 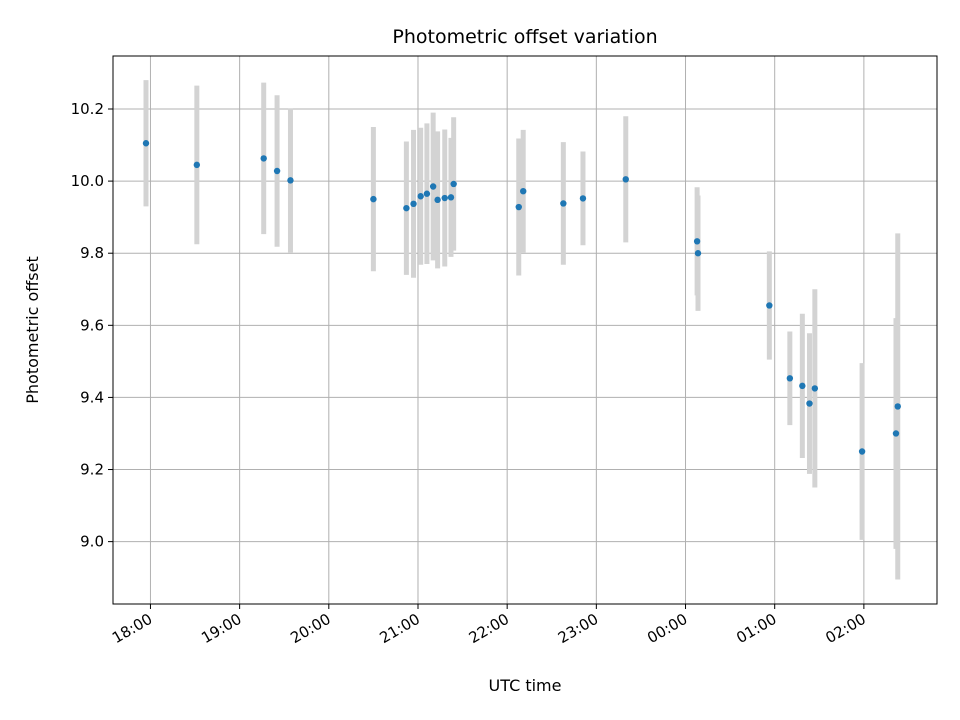 What do you see at coordinates (92, 253) in the screenshot?
I see `y-tick-label: 9.8` at bounding box center [92, 253].